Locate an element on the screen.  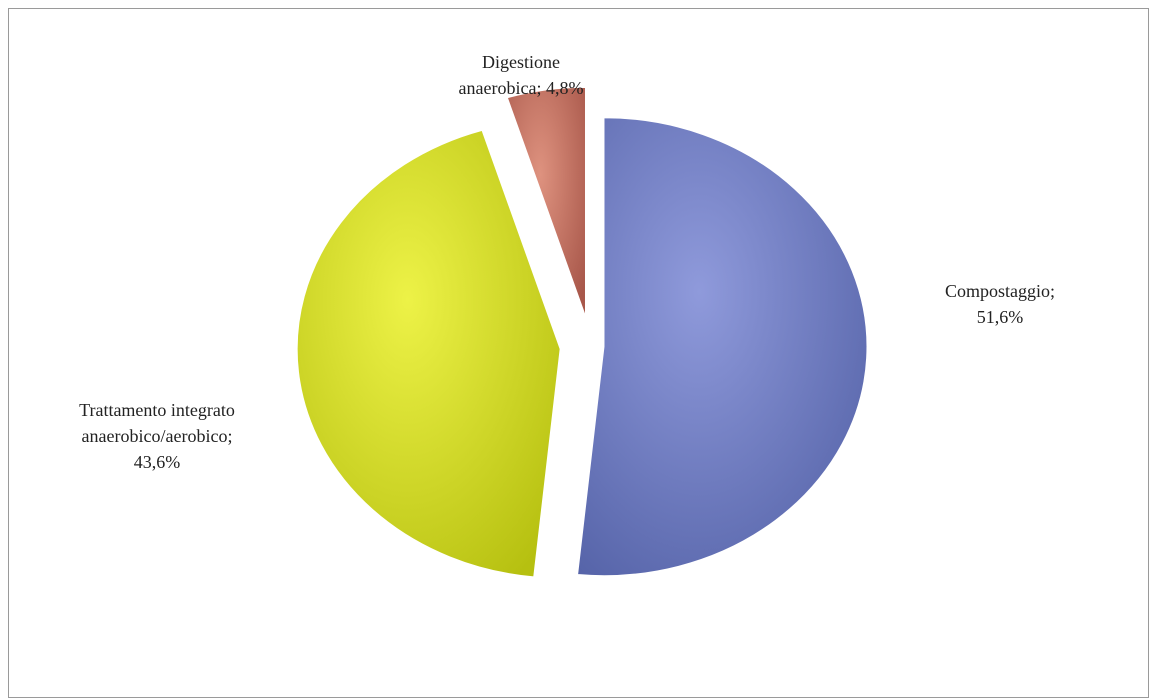
slice-label-line: Compostaggio; is located at coordinates (1000, 291).